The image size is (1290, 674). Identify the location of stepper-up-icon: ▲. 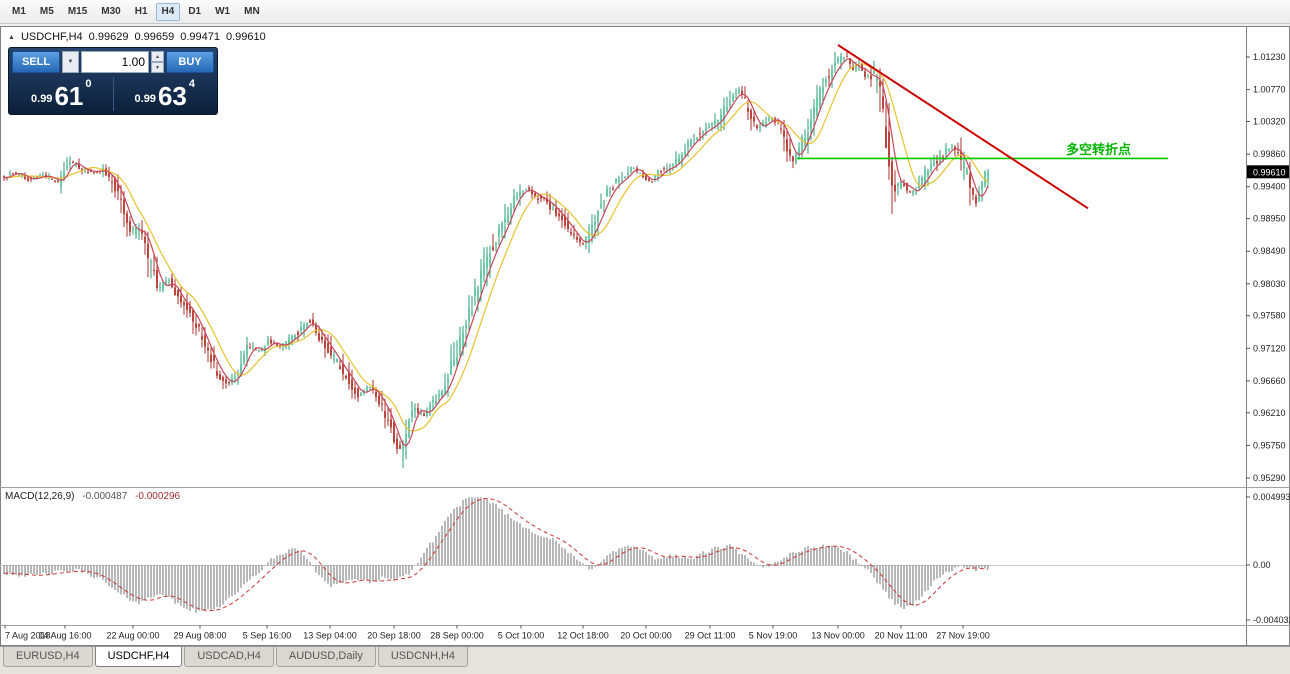
(157, 56).